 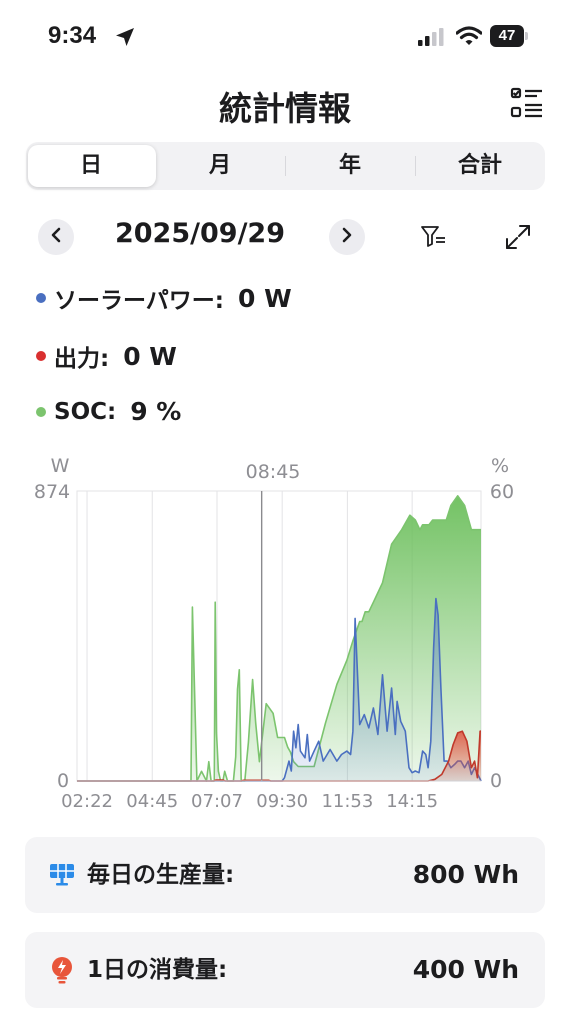 I want to click on legend-solar: ソーラーパワー: 0 W, so click(x=164, y=298).